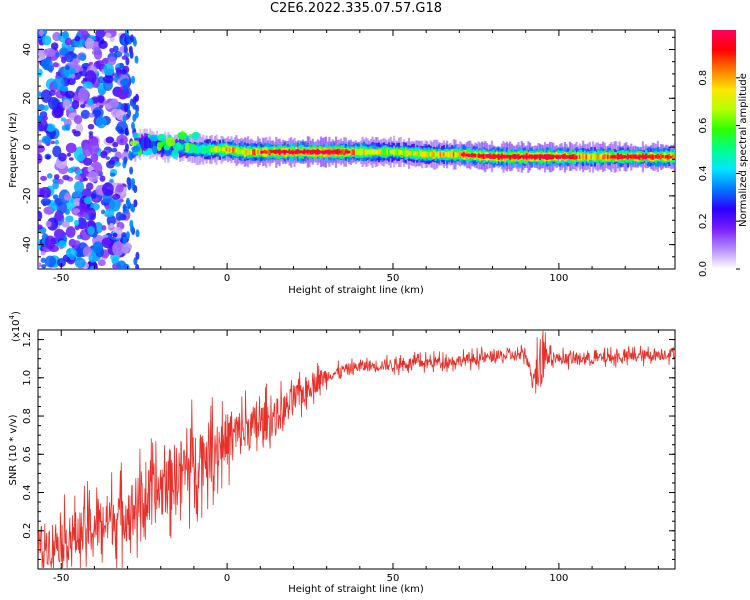  What do you see at coordinates (13, 150) in the screenshot?
I see `spectrogram-y-label: Frequency (Hz)` at bounding box center [13, 150].